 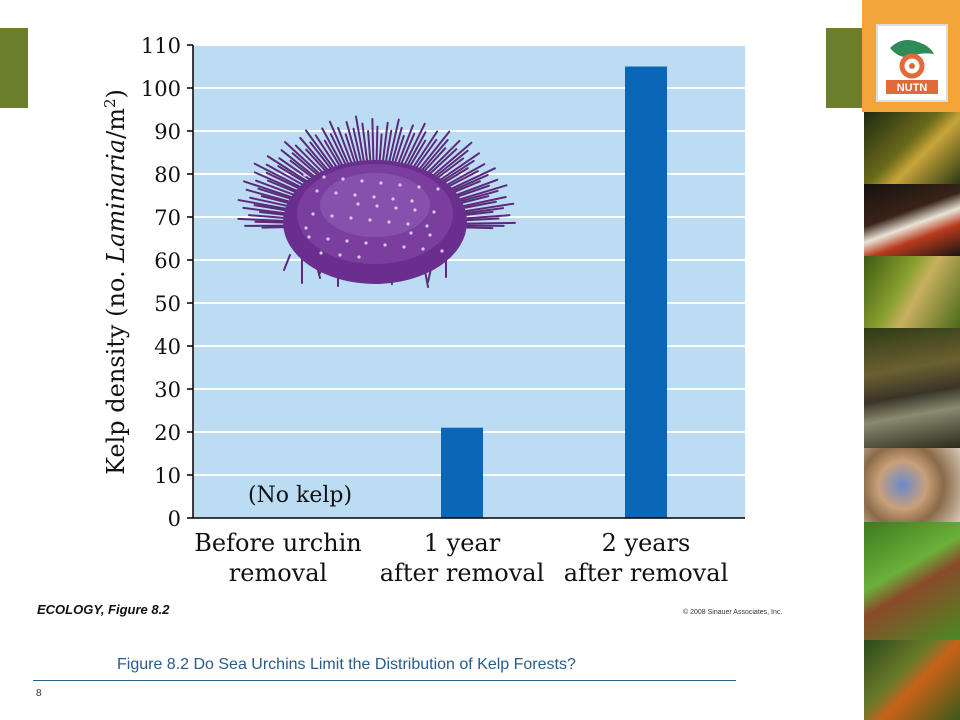 What do you see at coordinates (912, 292) in the screenshot?
I see `tree-frog-photo` at bounding box center [912, 292].